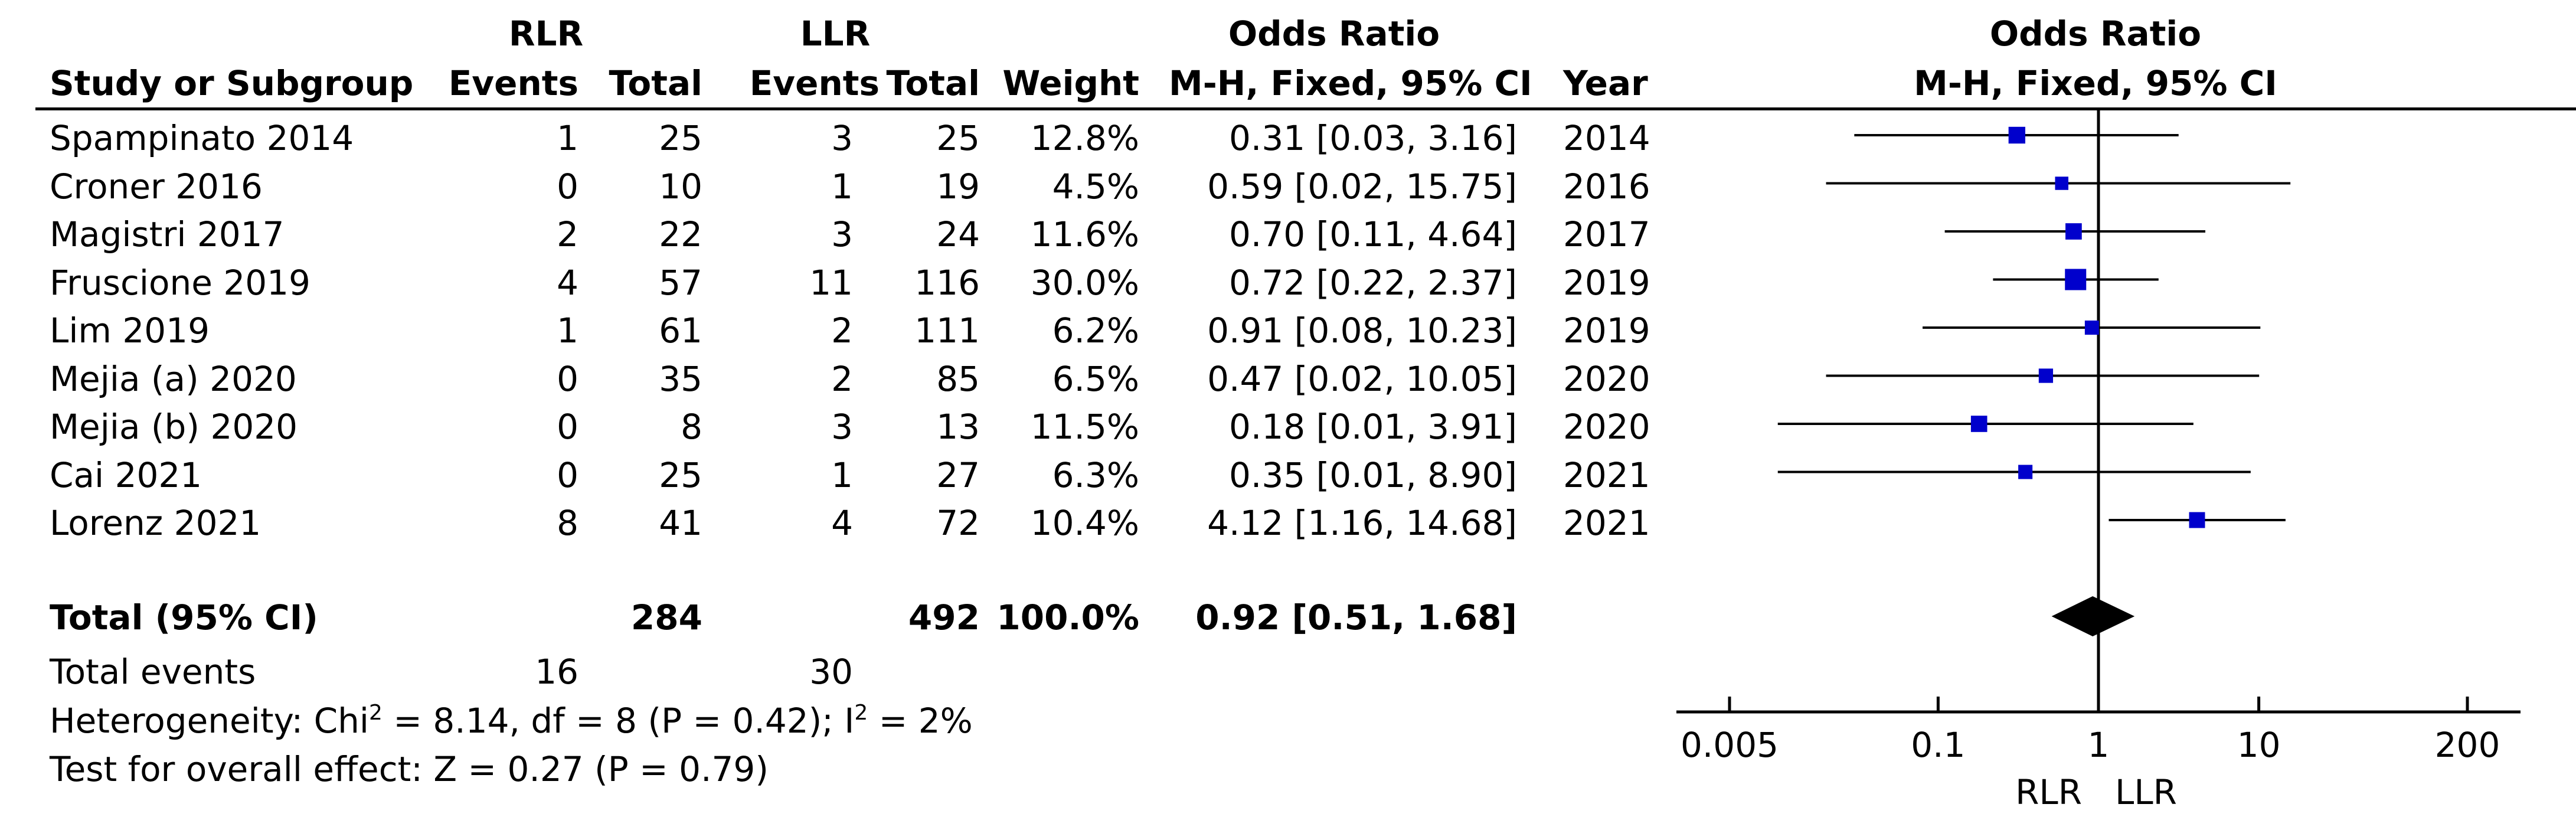  What do you see at coordinates (1373, 234) in the screenshot?
I see `ci-text-cell: 0.70 [0.11, 4.64]` at bounding box center [1373, 234].